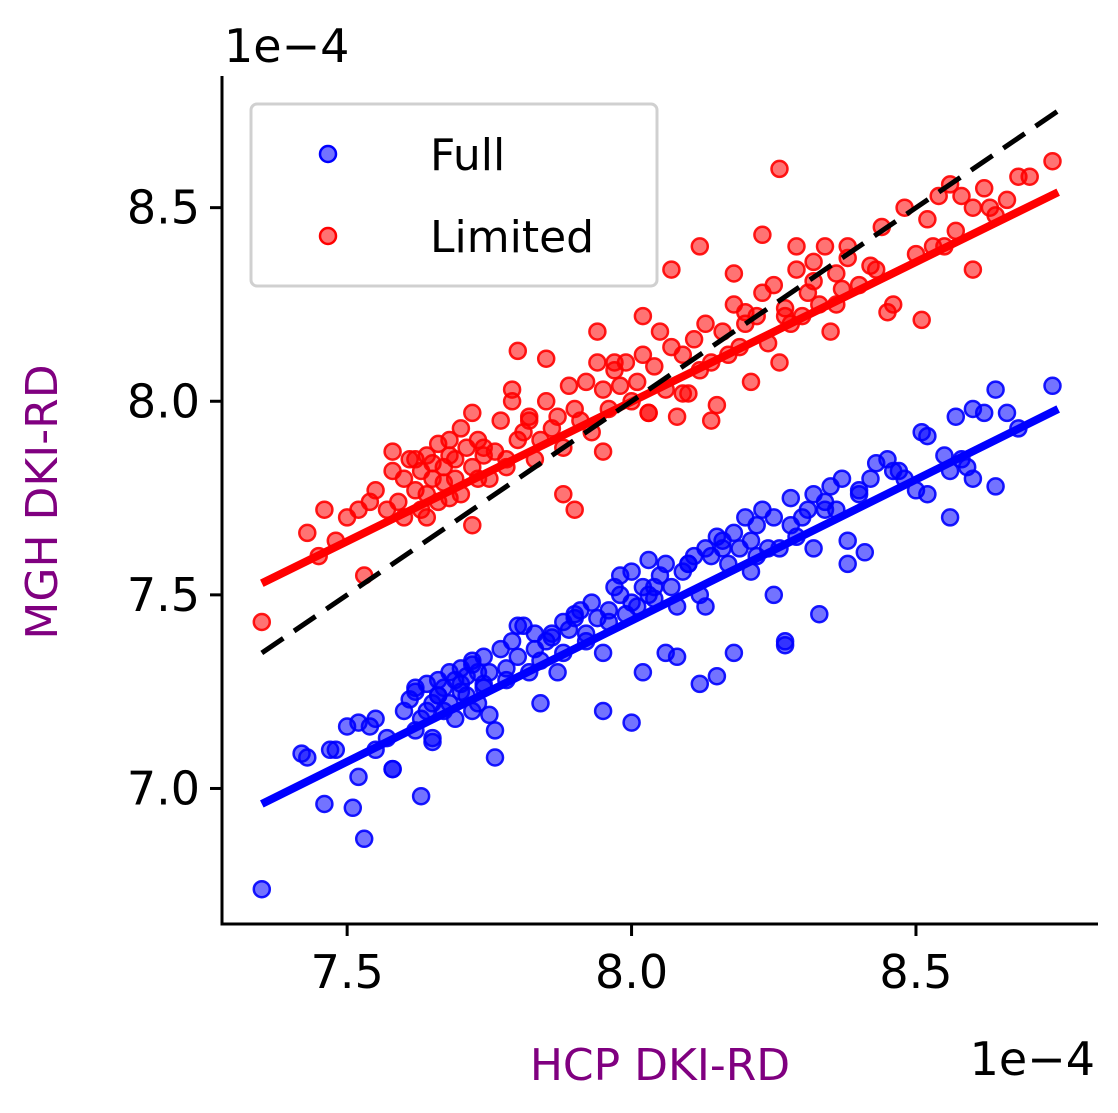 This screenshot has width=1118, height=1113. Describe the element at coordinates (328, 236) in the screenshot. I see `legend-marker-limited` at that location.